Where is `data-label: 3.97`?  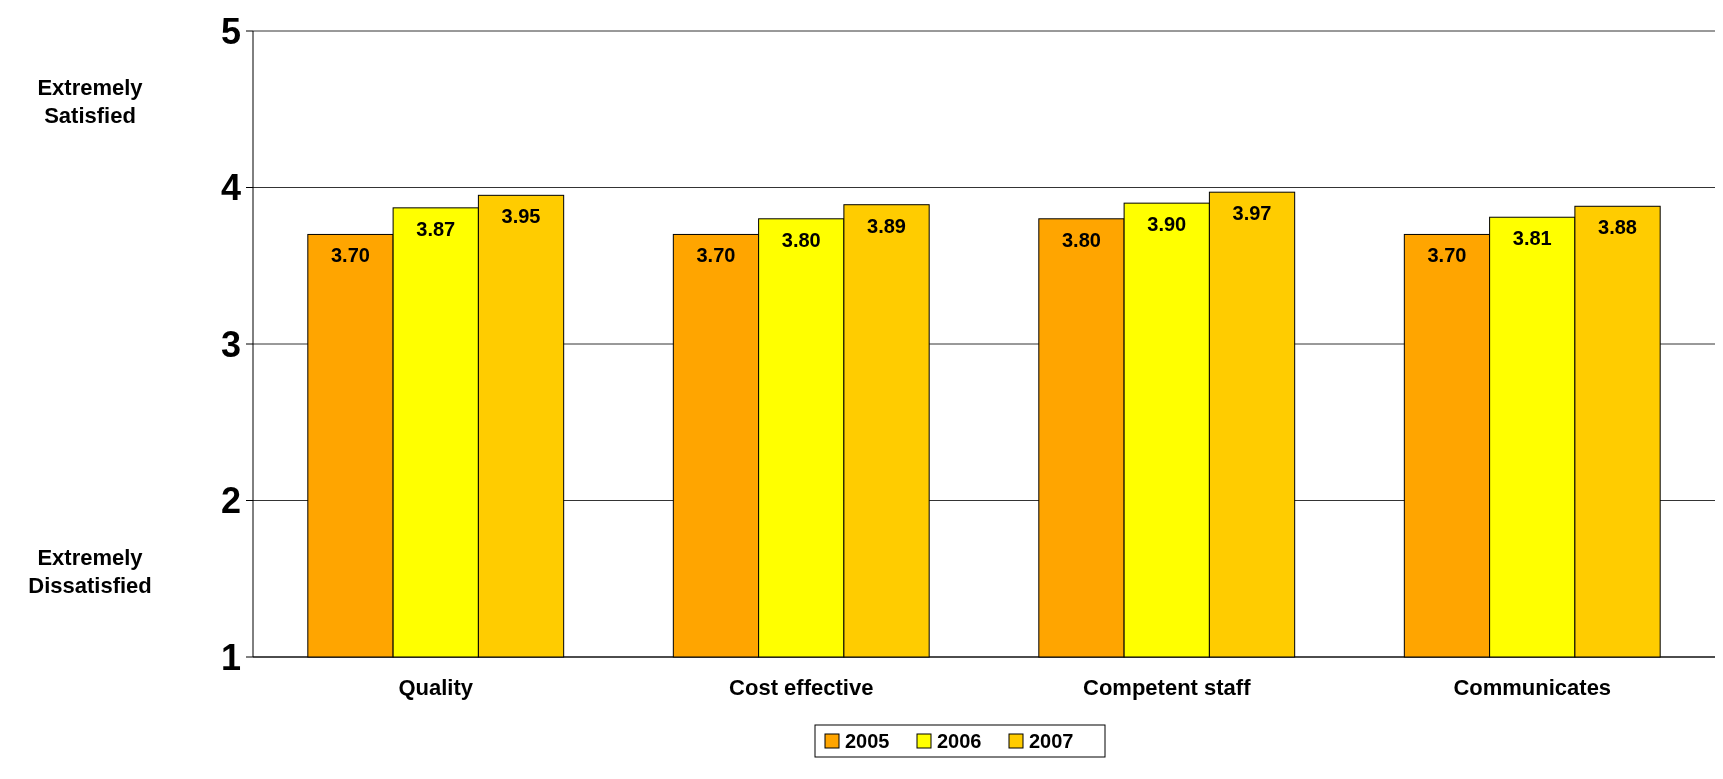 data-label: 3.97 is located at coordinates (1252, 213).